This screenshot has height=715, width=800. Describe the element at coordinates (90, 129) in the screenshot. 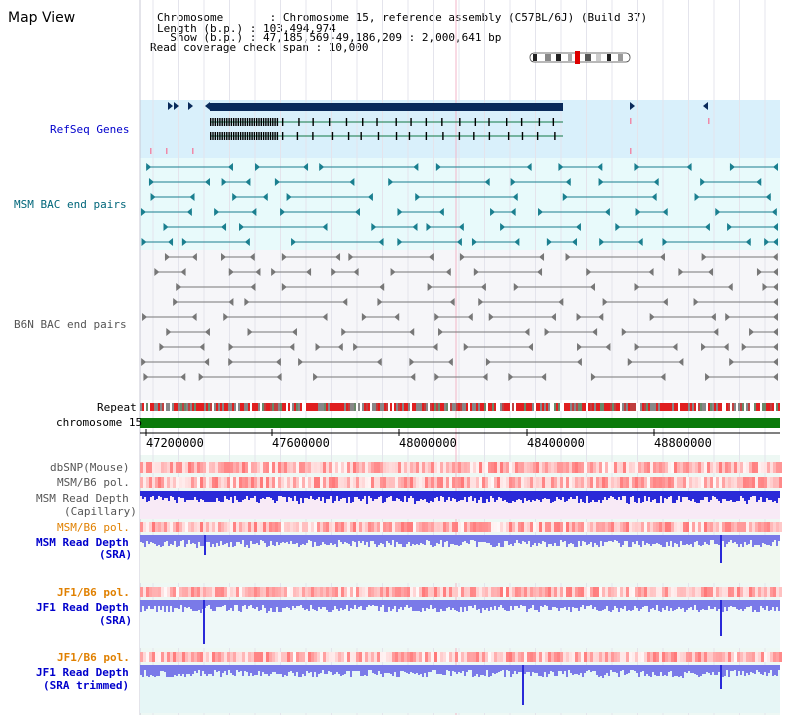

I see `track-label-refseq: RefSeq Genes` at that location.